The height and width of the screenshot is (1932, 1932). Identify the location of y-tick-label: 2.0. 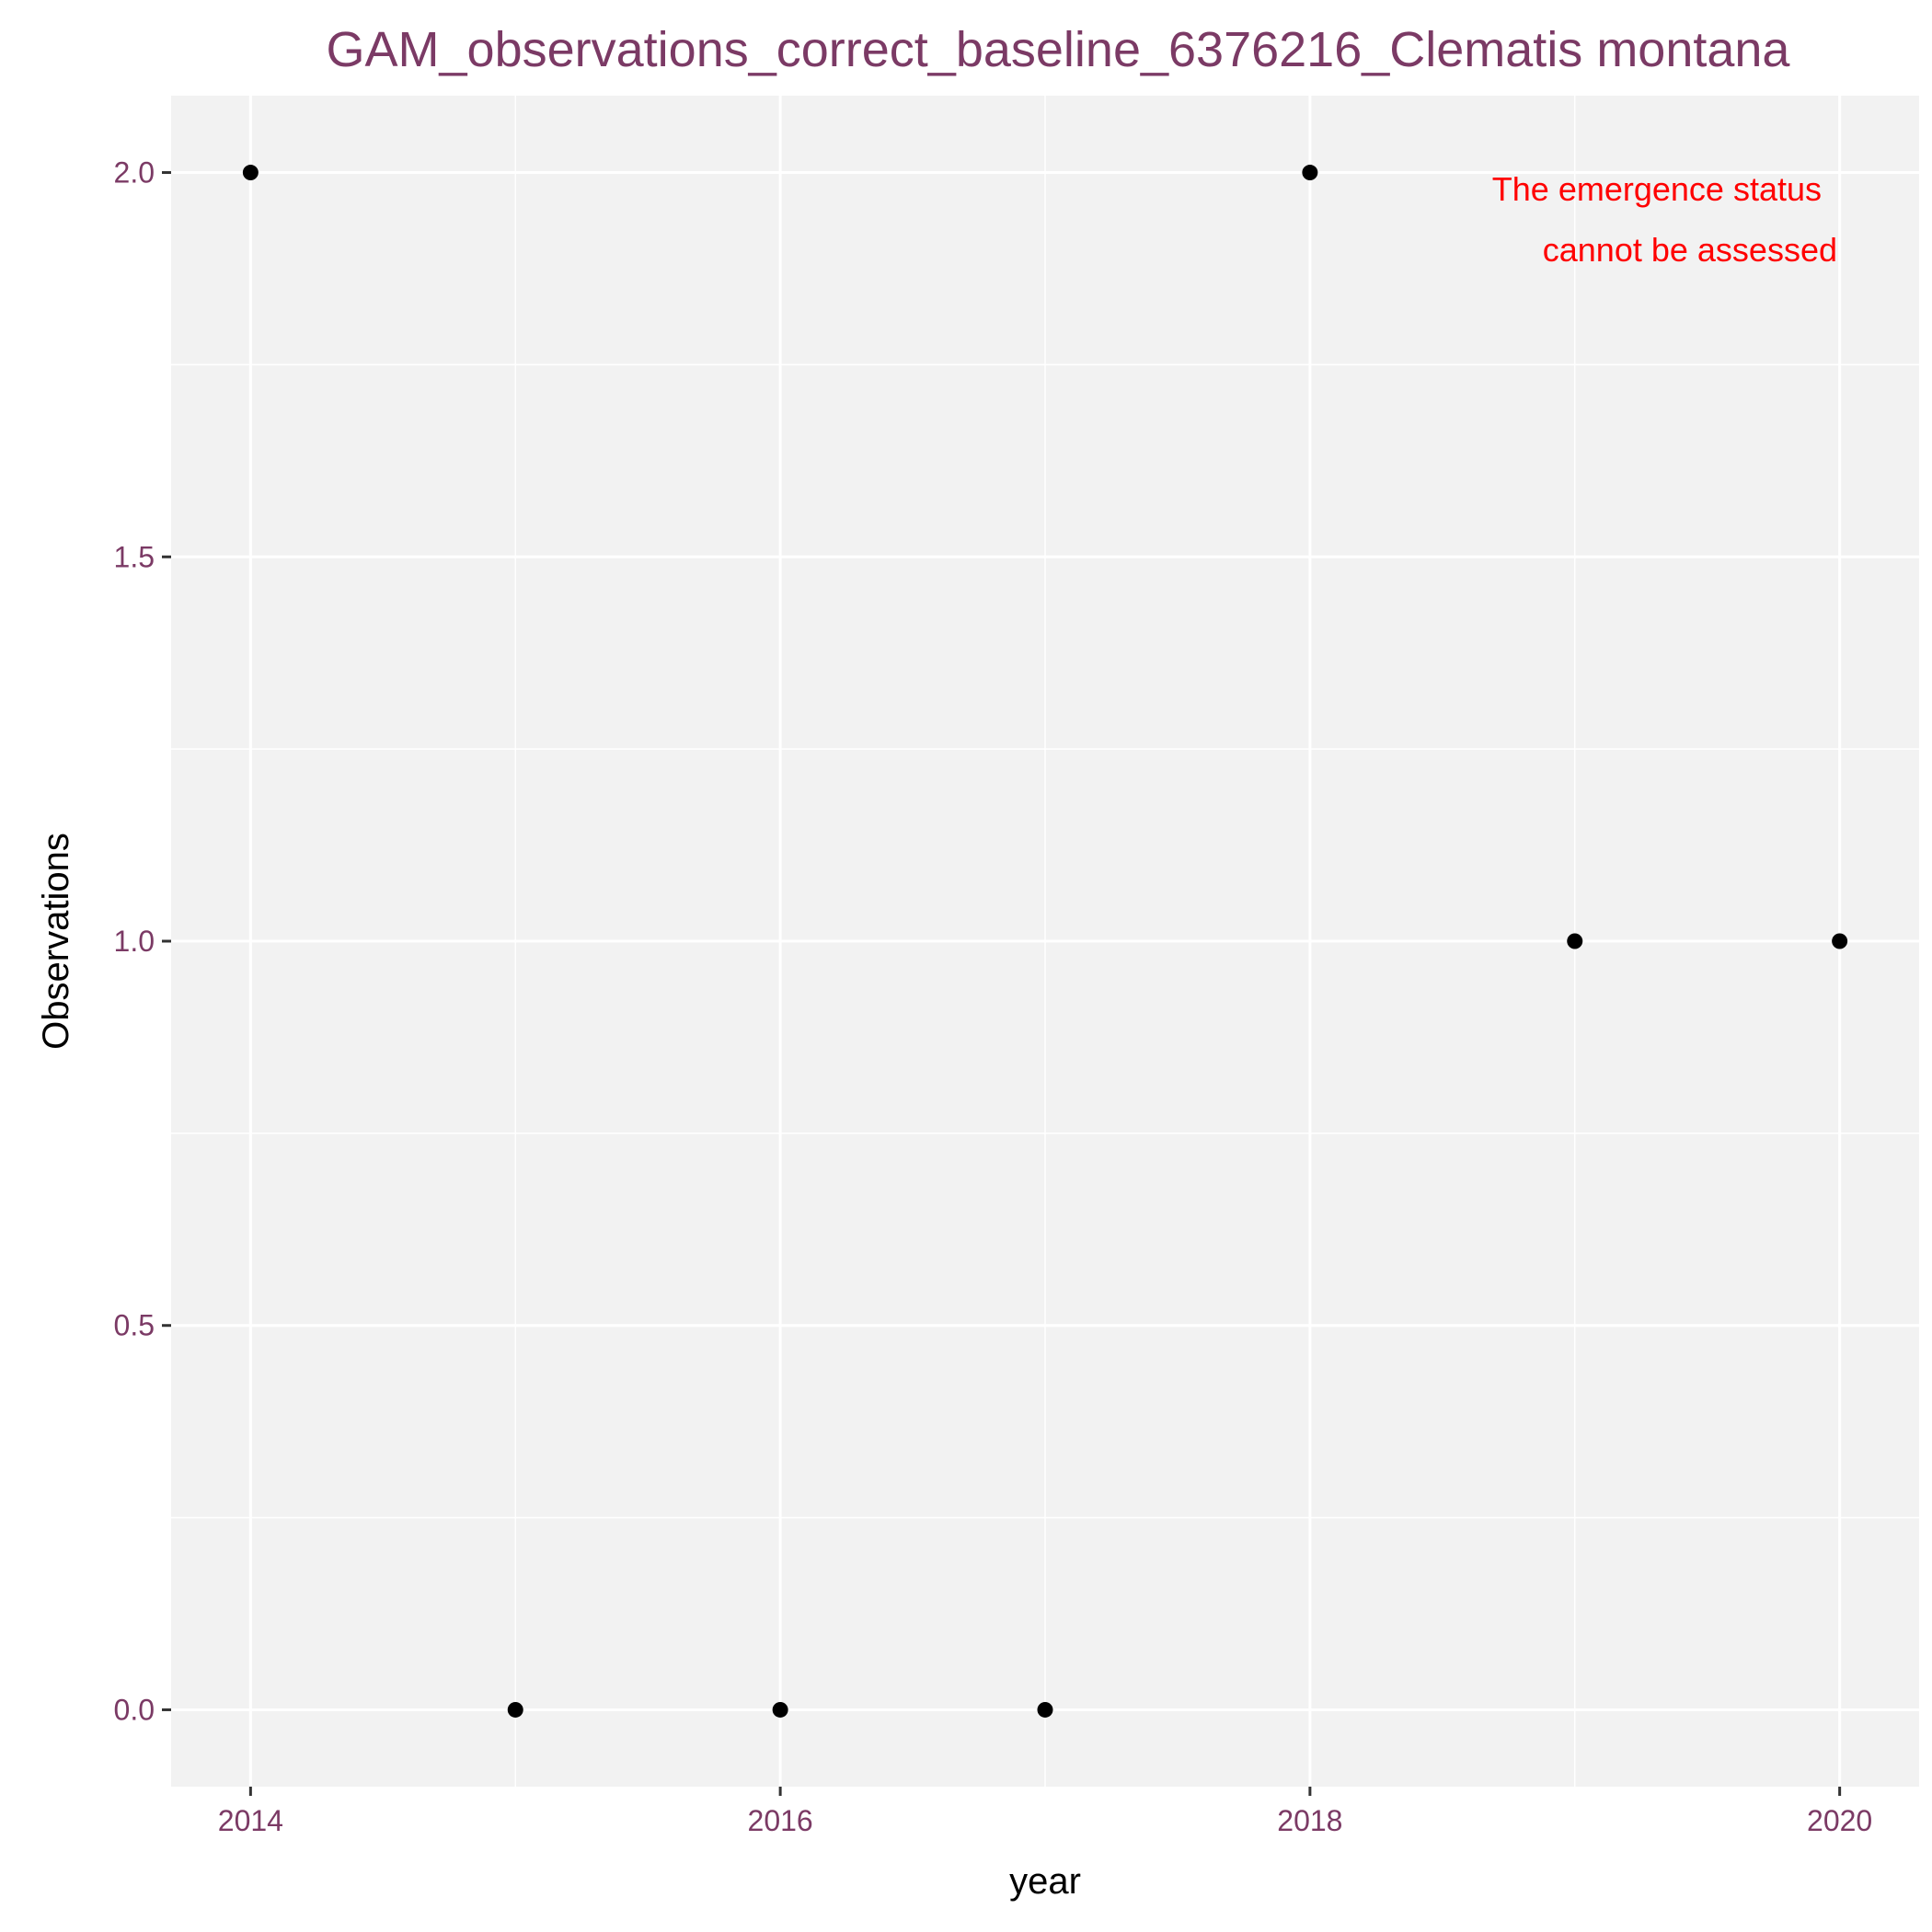
(134, 173).